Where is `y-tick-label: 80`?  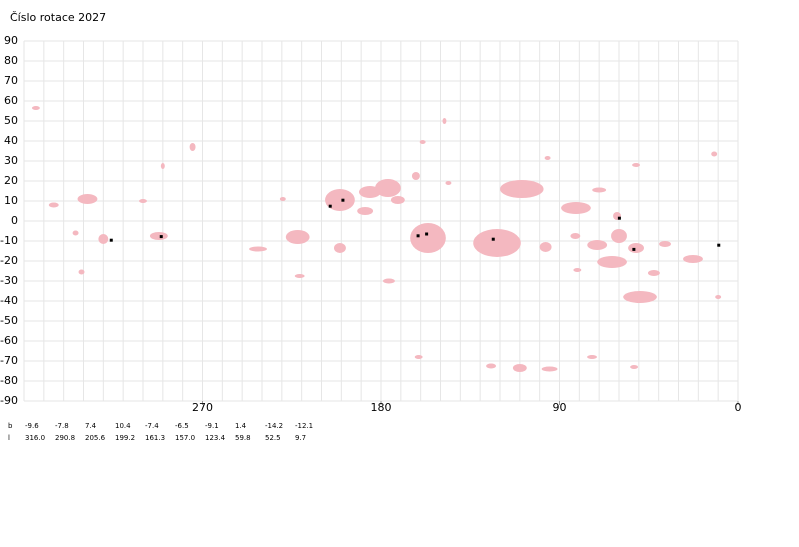
y-tick-label: 80 is located at coordinates (11, 60).